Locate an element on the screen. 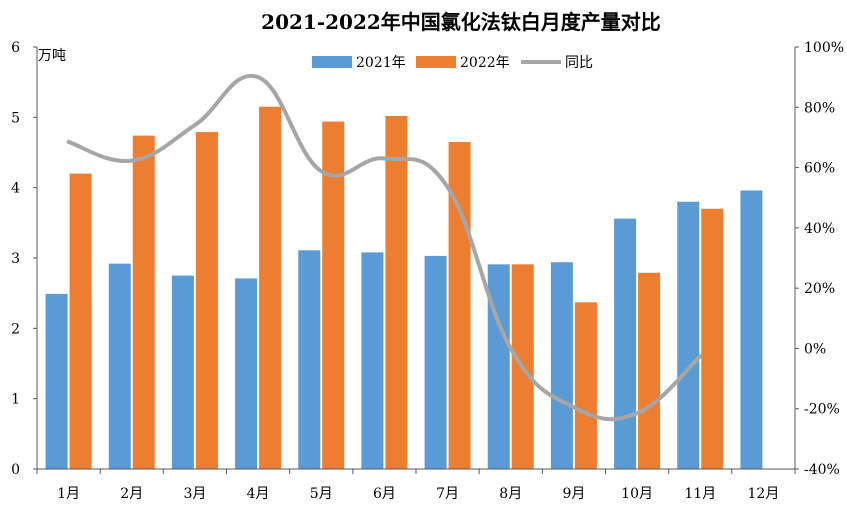 The image size is (847, 511). right-tick-label: -20% is located at coordinates (822, 410).